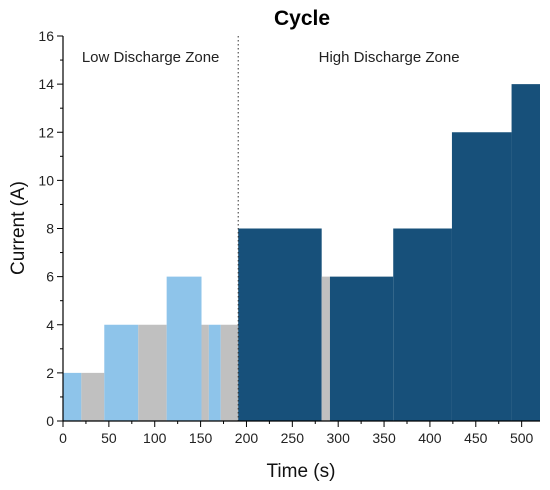 The height and width of the screenshot is (490, 550). What do you see at coordinates (293, 438) in the screenshot?
I see `x-tick-label-250: 250` at bounding box center [293, 438].